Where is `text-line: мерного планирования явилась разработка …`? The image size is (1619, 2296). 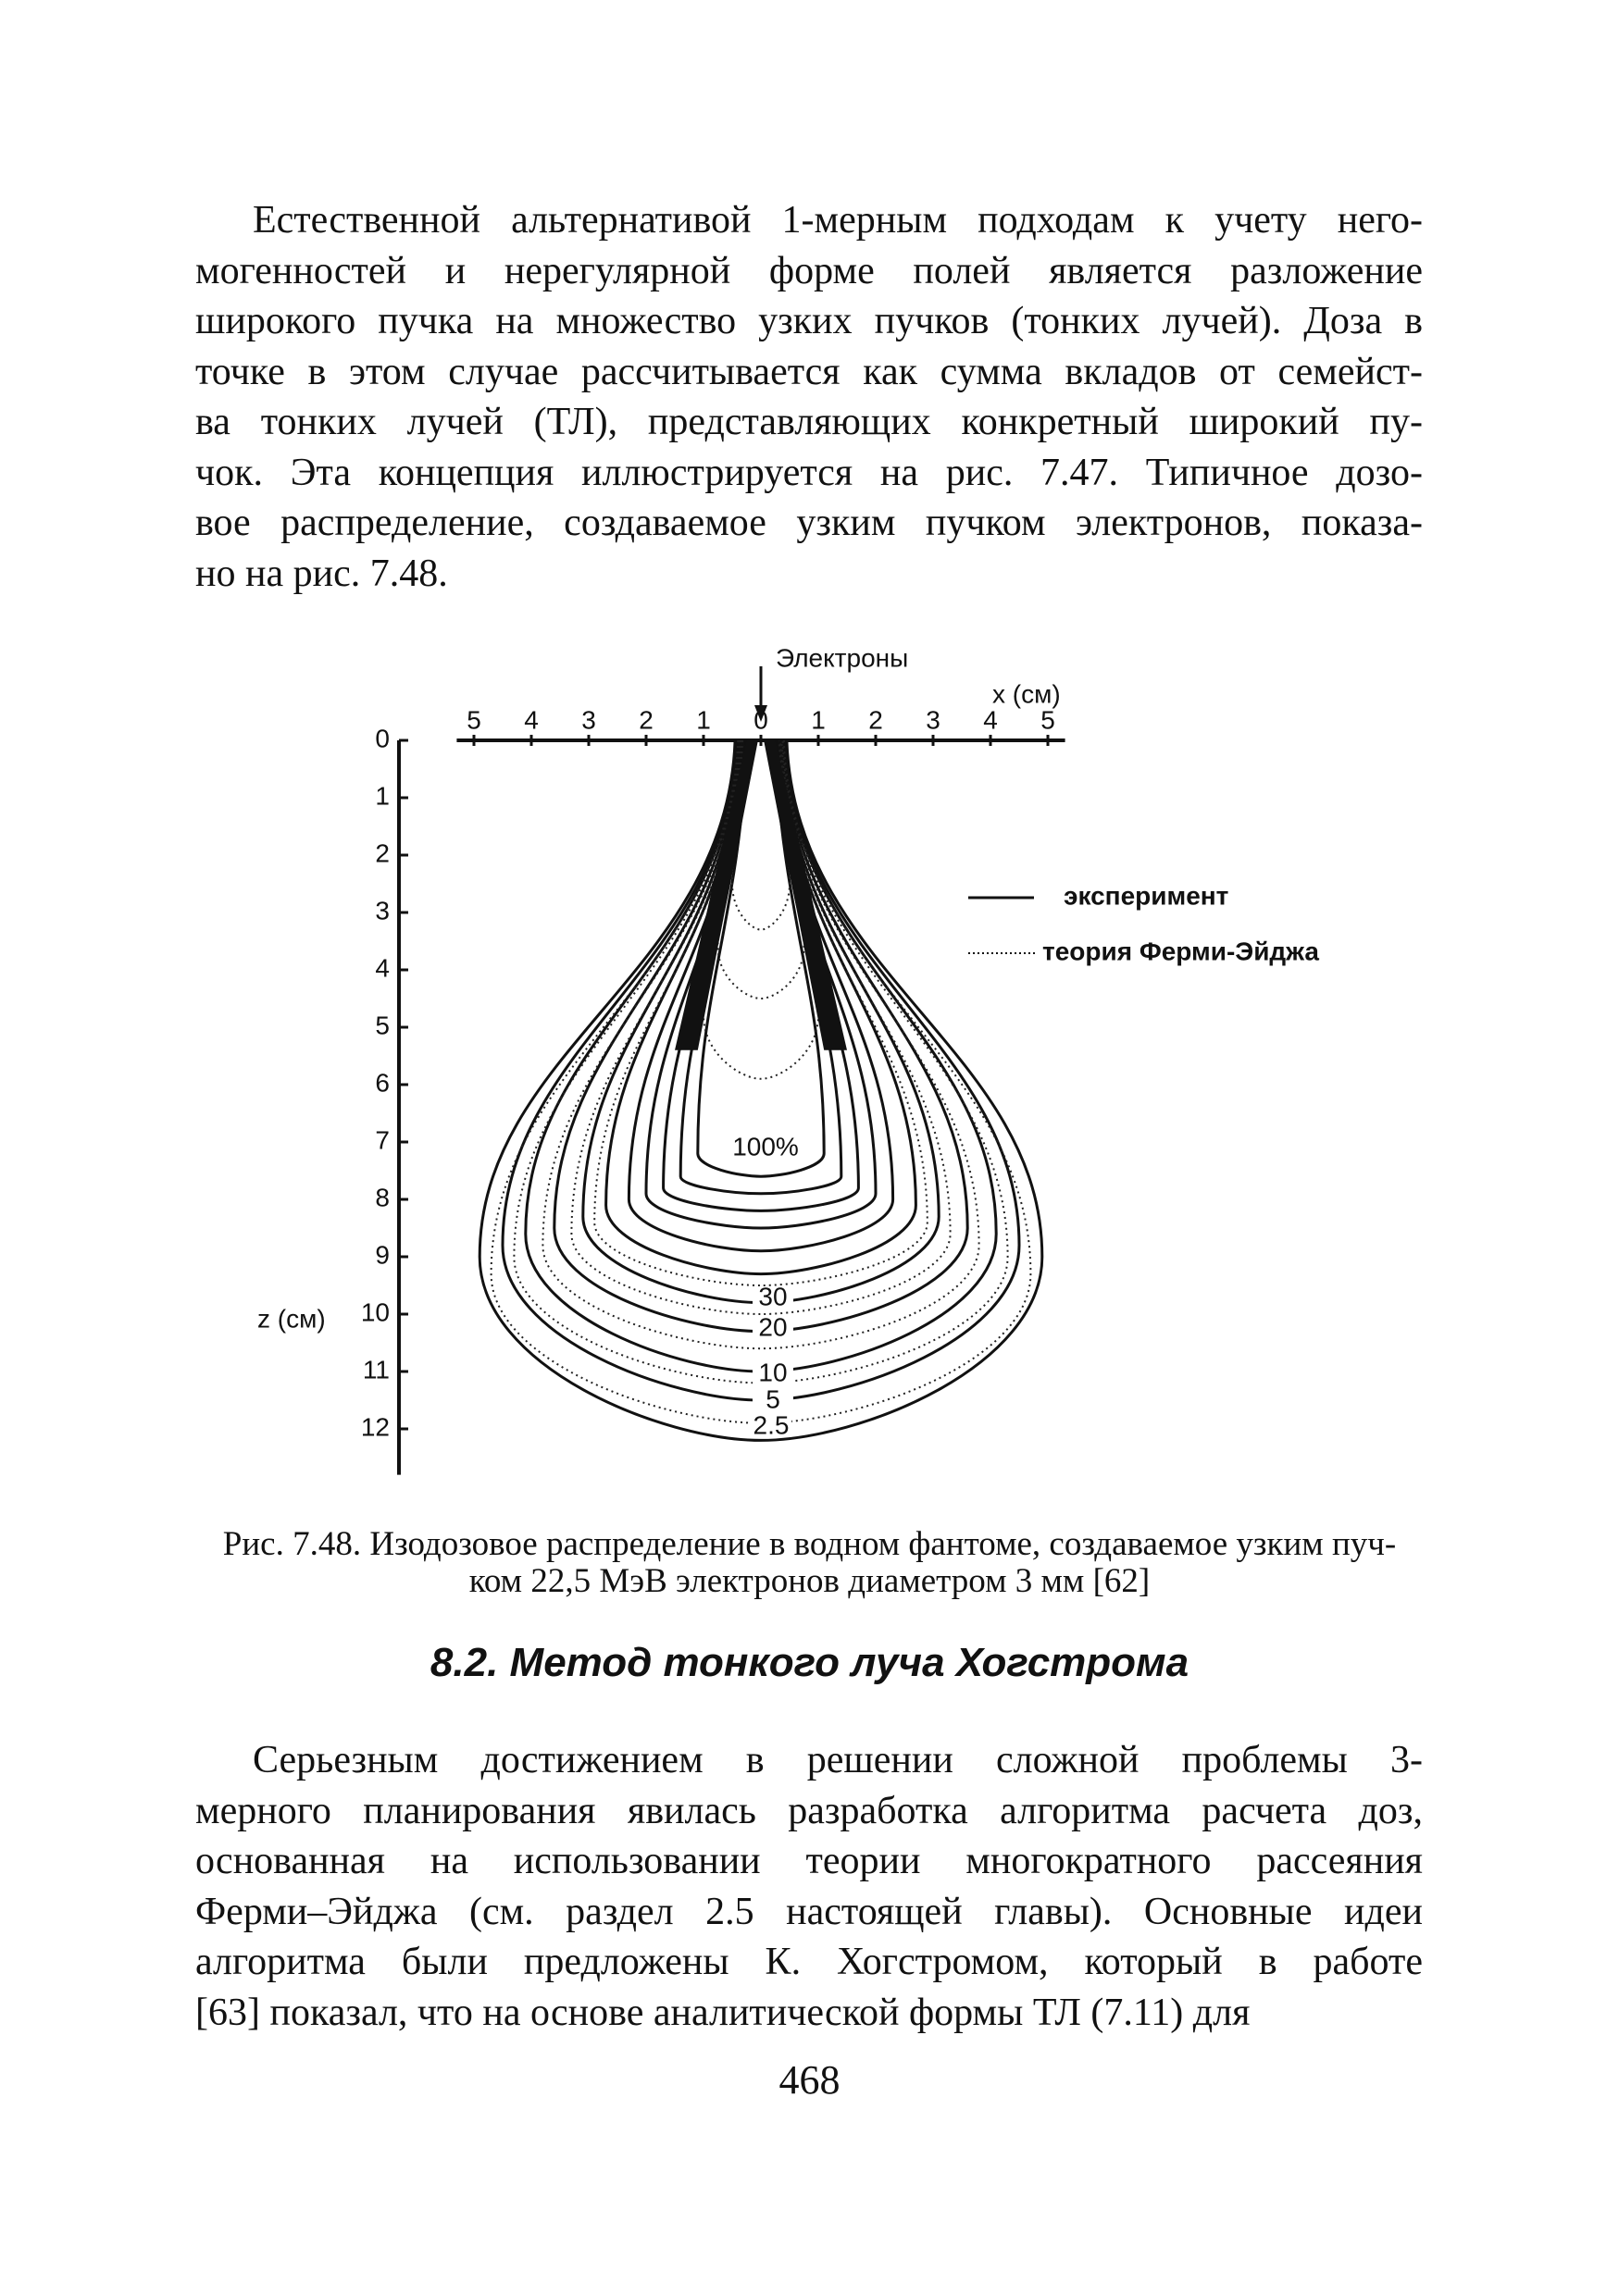
text-line: мерного планирования явилась разработка … is located at coordinates (809, 1811).